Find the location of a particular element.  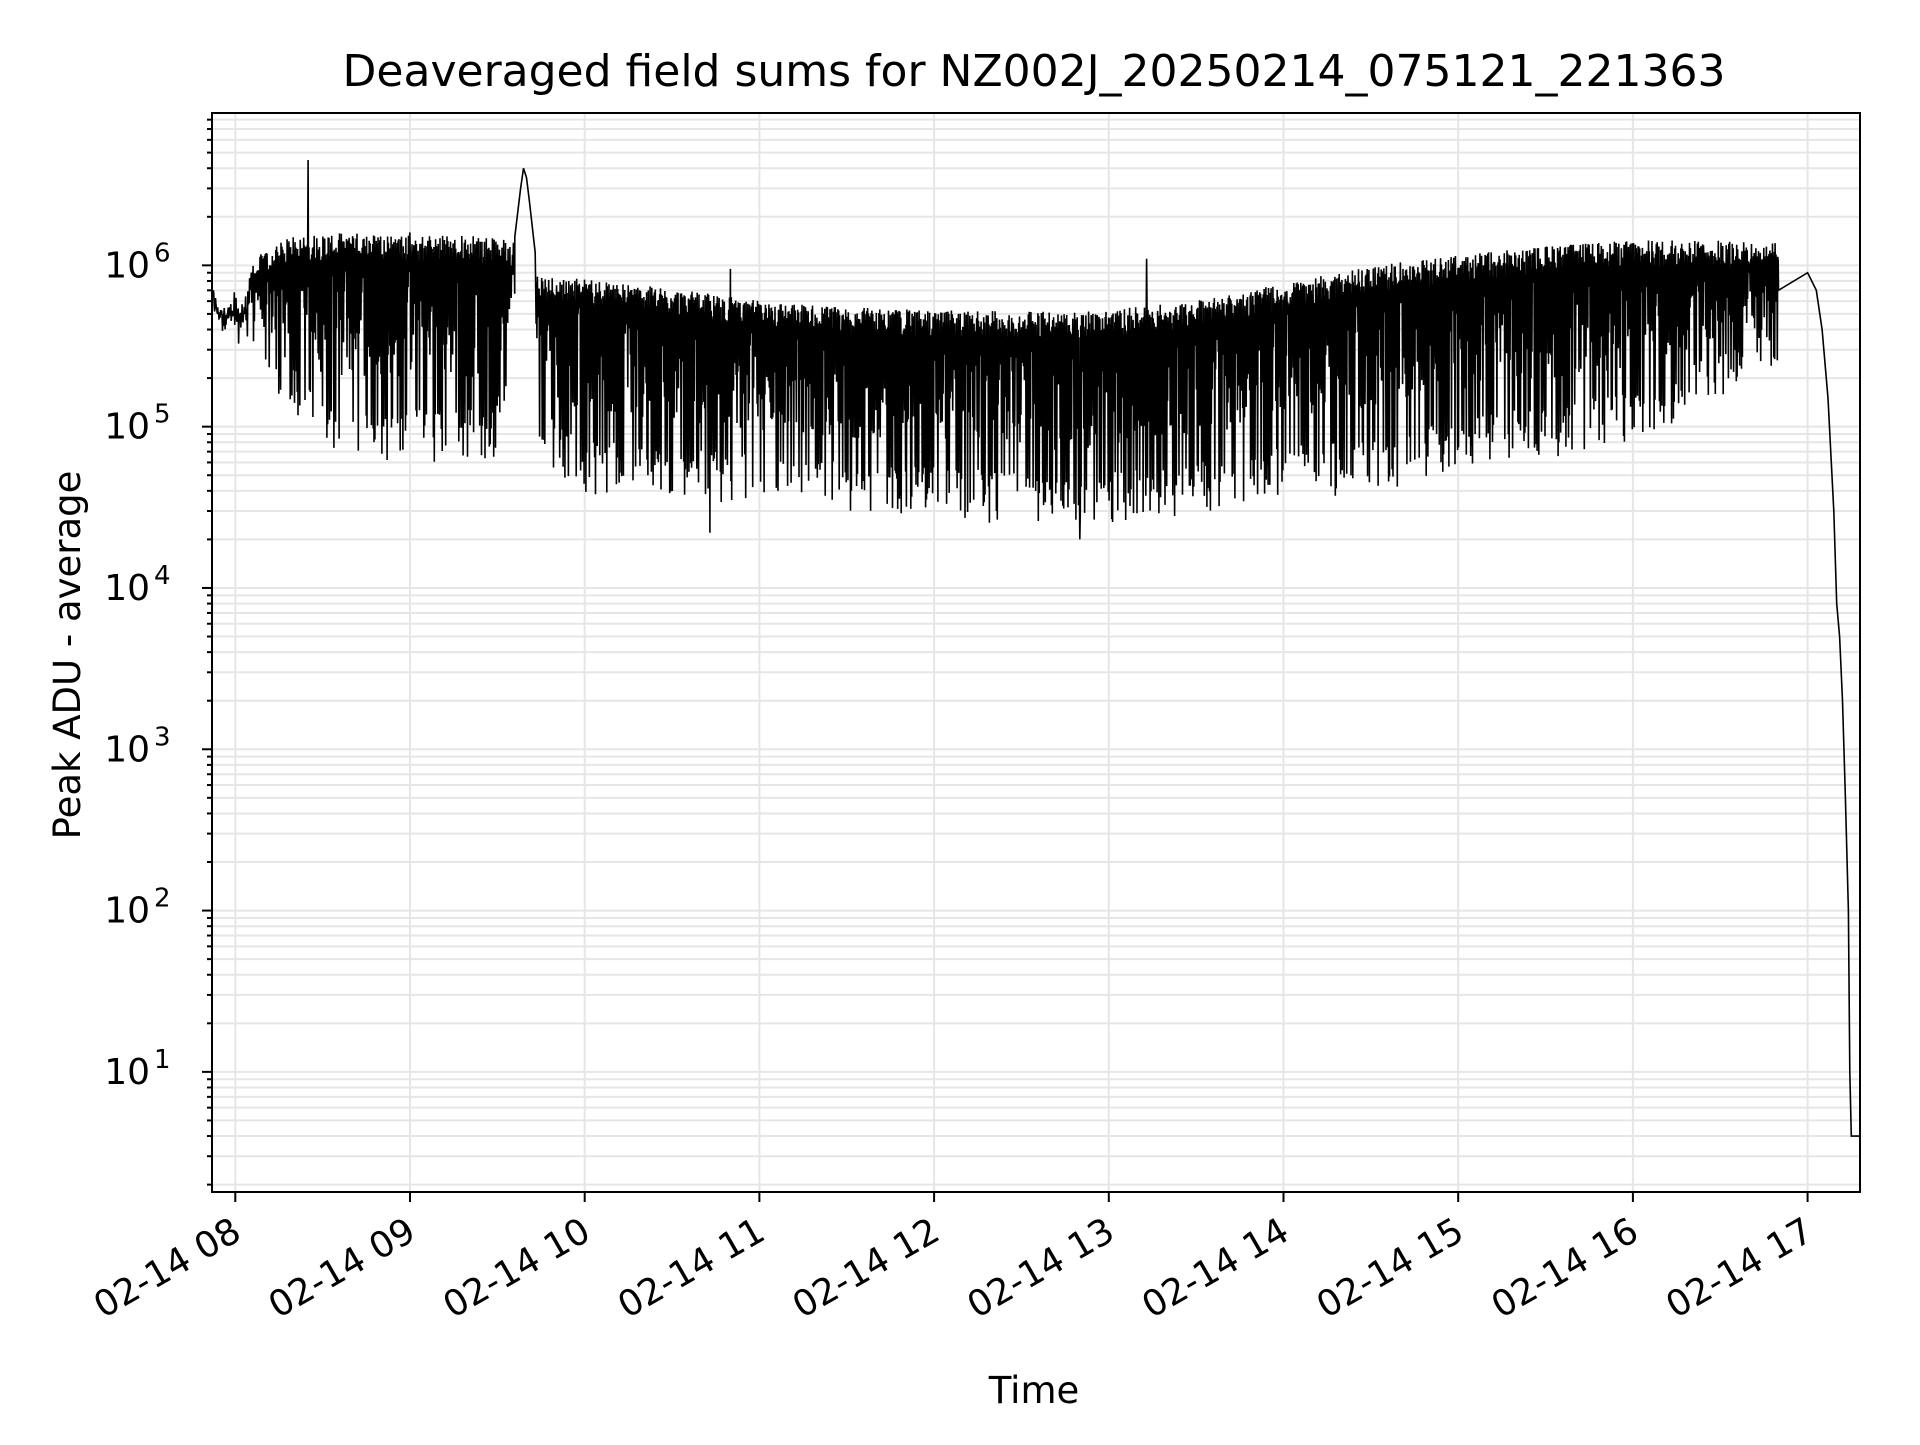

y-tick-exponent: 1 is located at coordinates (162, 1060).